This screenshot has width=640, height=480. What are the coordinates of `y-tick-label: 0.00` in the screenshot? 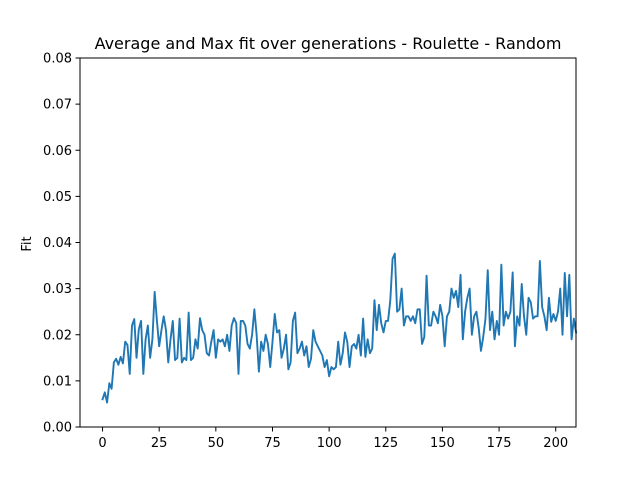 It's located at (57, 428).